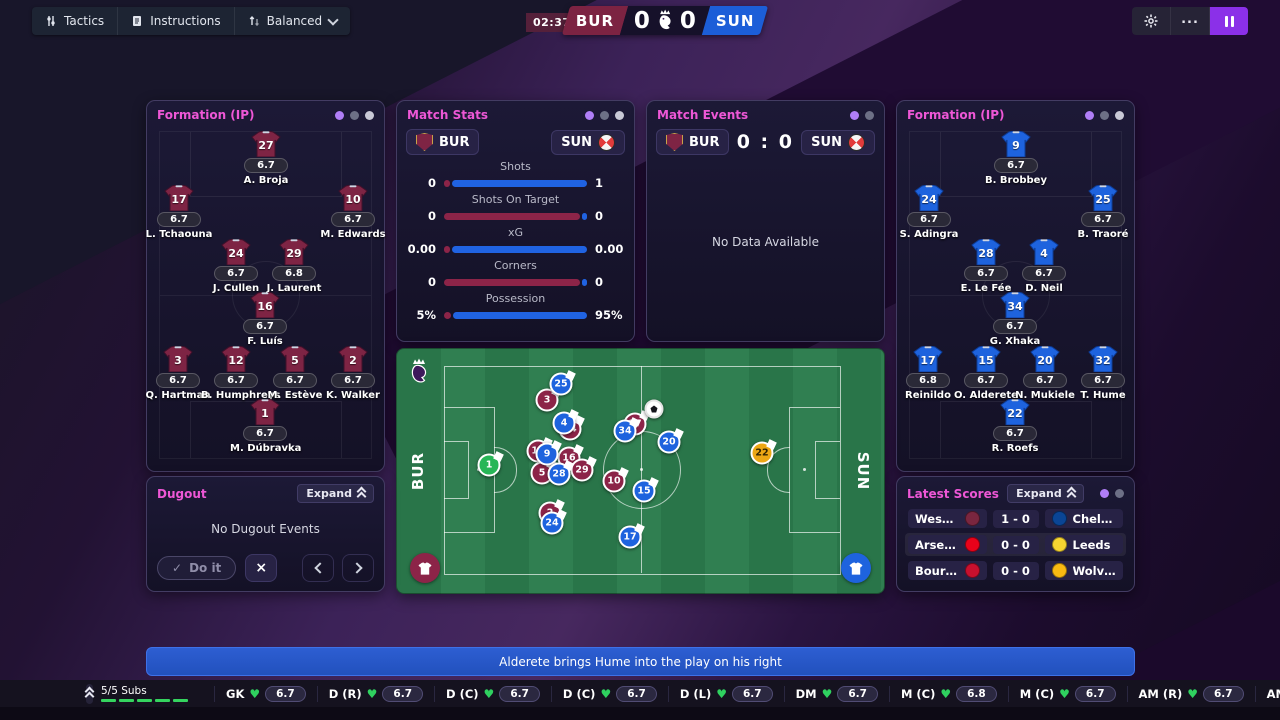 This screenshot has height=720, width=1280. What do you see at coordinates (1015, 518) in the screenshot?
I see `score-row: West Ham 1 - 0 Chelsea` at bounding box center [1015, 518].